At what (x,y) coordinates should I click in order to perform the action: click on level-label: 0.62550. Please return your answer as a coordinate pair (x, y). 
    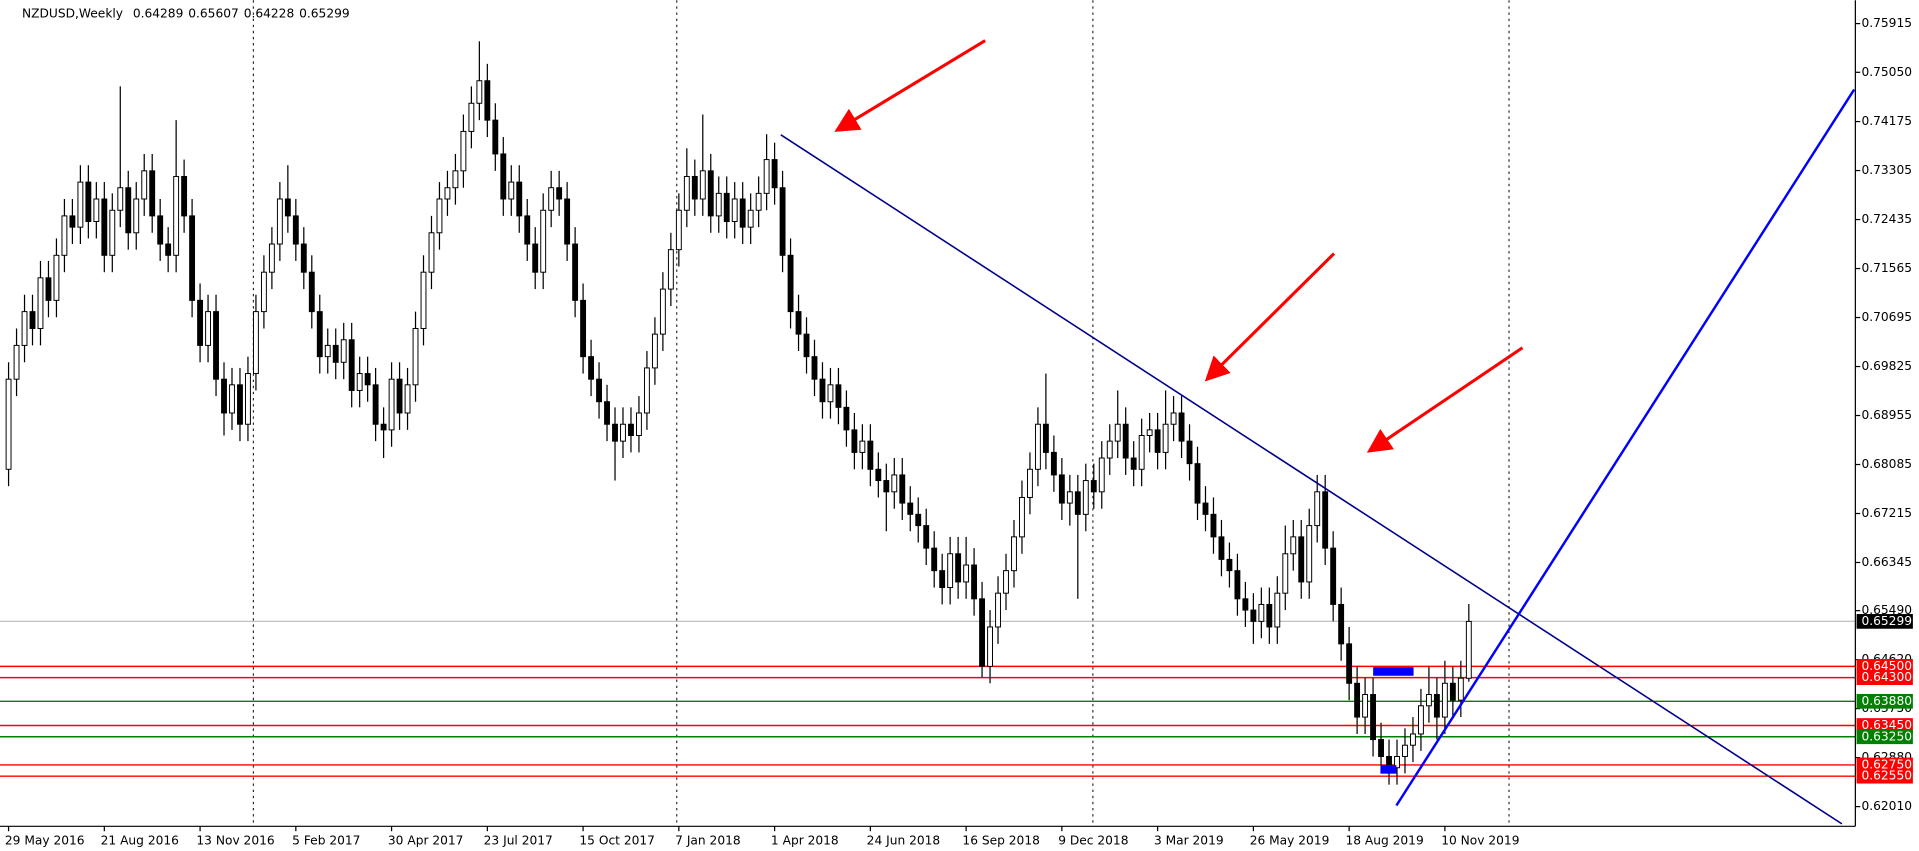
    Looking at the image, I should click on (1886, 776).